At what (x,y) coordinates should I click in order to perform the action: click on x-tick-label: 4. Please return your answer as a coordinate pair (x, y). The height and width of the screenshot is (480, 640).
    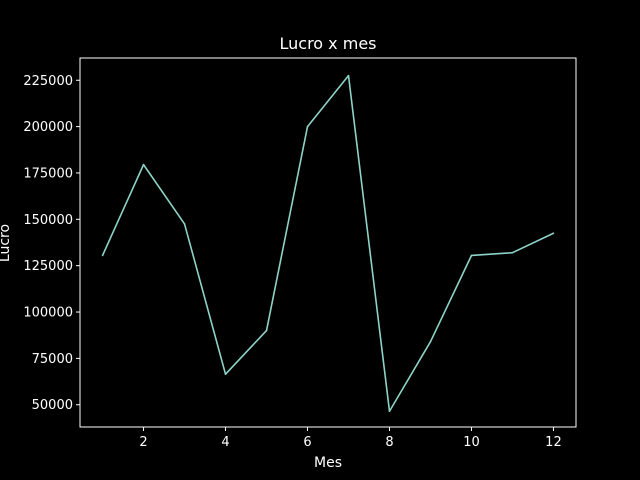
    Looking at the image, I should click on (225, 442).